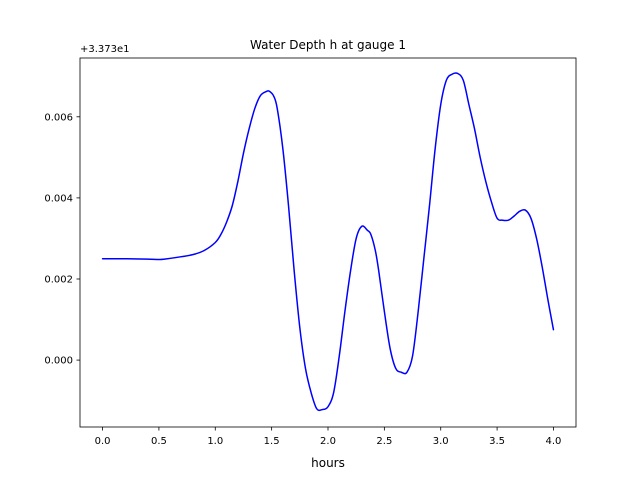  Describe the element at coordinates (328, 45) in the screenshot. I see `chart-title: Water Depth h at gauge 1` at that location.